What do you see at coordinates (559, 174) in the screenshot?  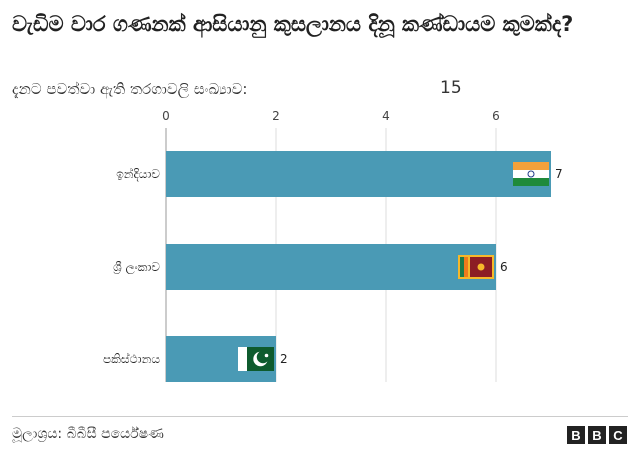 I see `data-label: 7` at bounding box center [559, 174].